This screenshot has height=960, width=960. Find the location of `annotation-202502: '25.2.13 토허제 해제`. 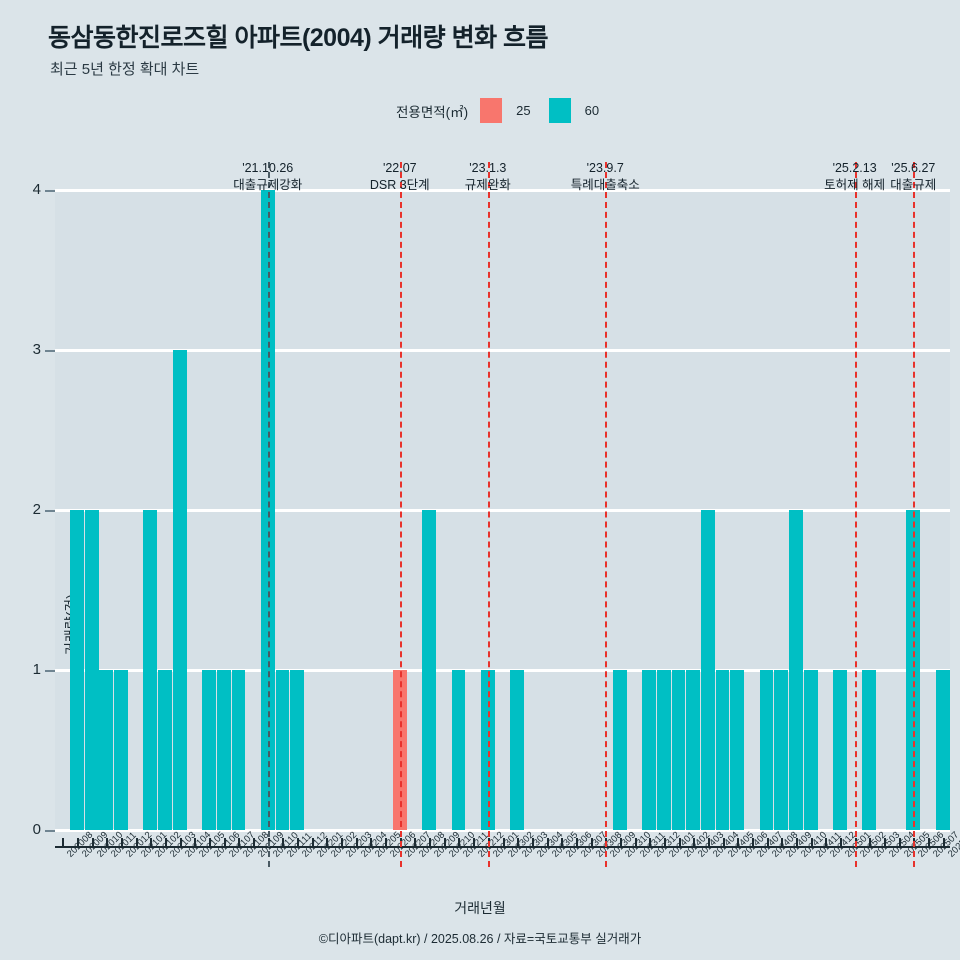

annotation-202502: '25.2.13 토허제 해제 is located at coordinates (854, 177).